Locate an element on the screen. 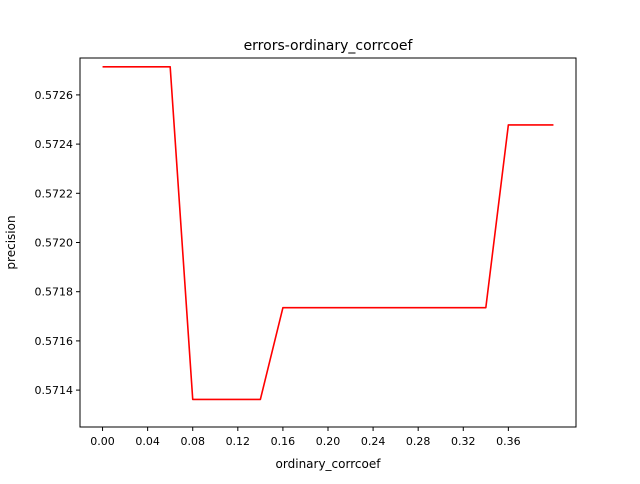 The width and height of the screenshot is (640, 484). x-axis: 0.00 0.04 0.08 0.12 0.16 0.20 0.24 0.28 0.32 0.36 is located at coordinates (305, 437).